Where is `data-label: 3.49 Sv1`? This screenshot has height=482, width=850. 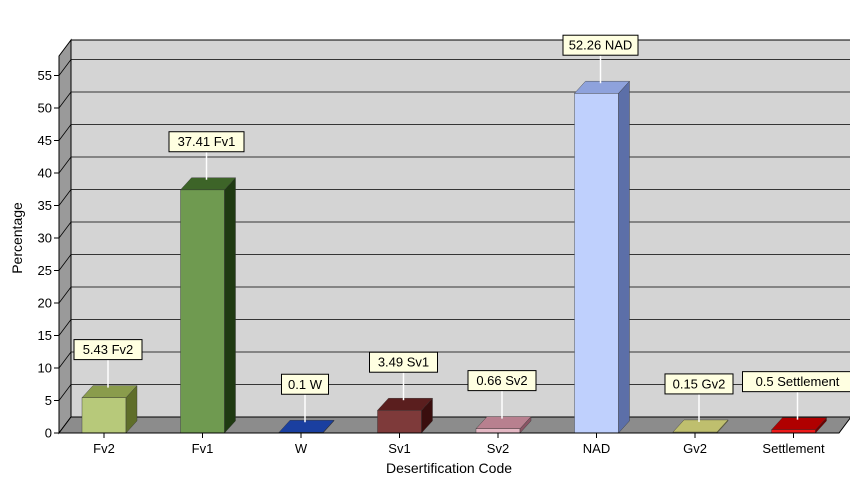
data-label: 3.49 Sv1 is located at coordinates (403, 362).